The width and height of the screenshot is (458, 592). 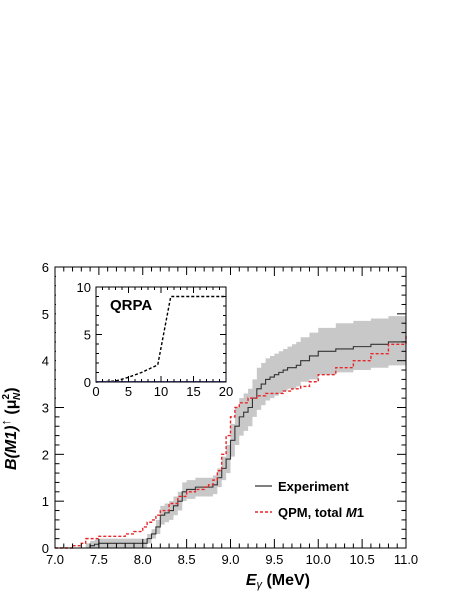 I want to click on inset-x-tick-label: 15, so click(x=193, y=391).